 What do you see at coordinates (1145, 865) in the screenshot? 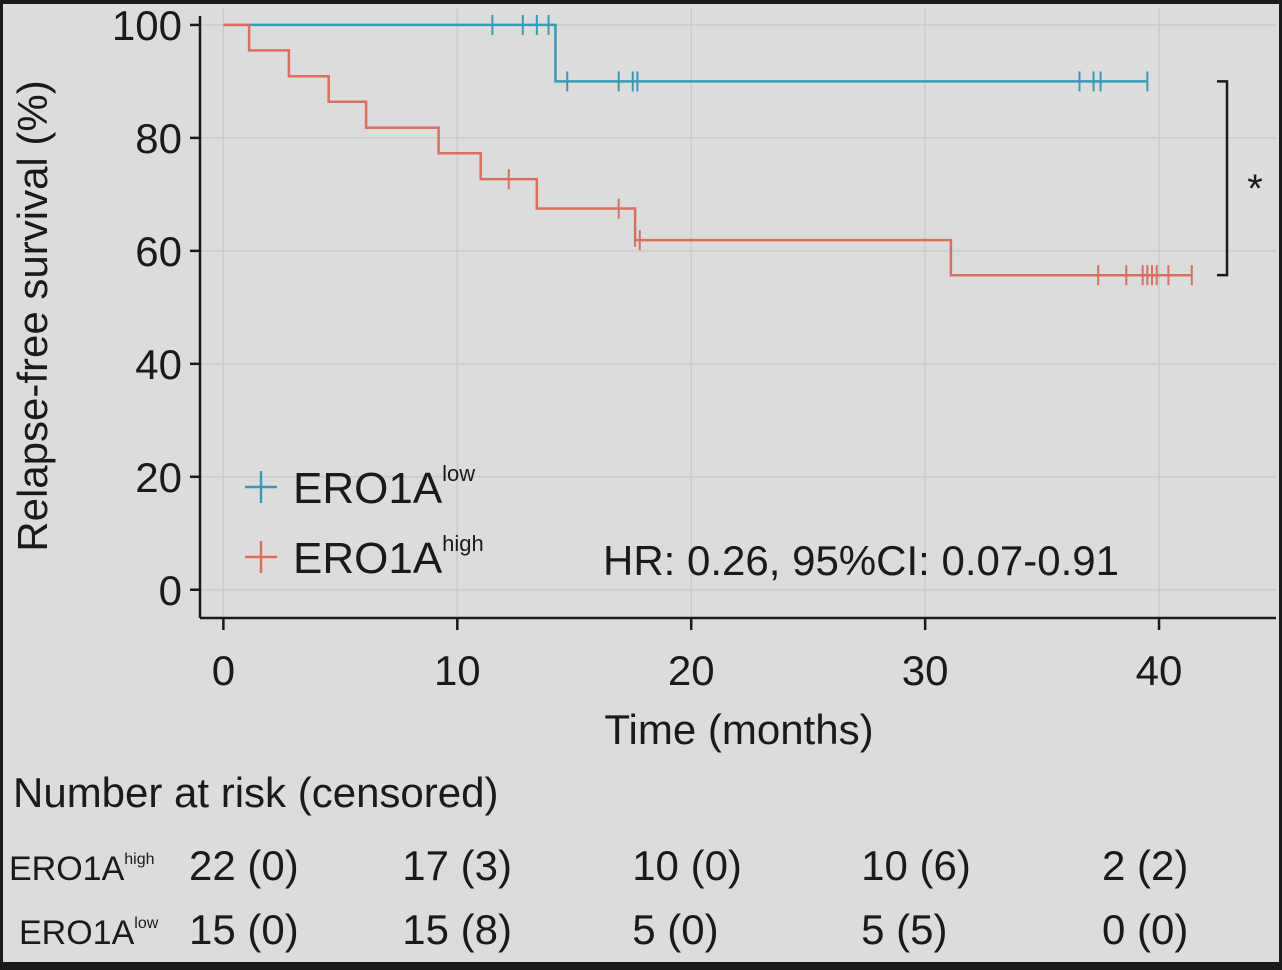
I see `risk-cell: 2 (2)` at bounding box center [1145, 865].